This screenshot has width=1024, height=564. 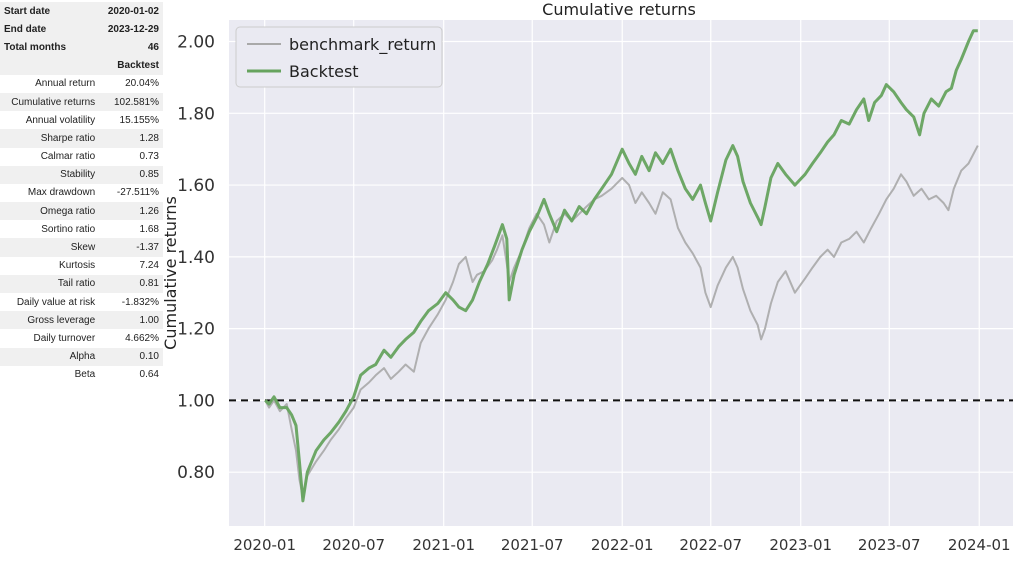 I want to click on stat-label: Max drawdown, so click(x=61, y=193).